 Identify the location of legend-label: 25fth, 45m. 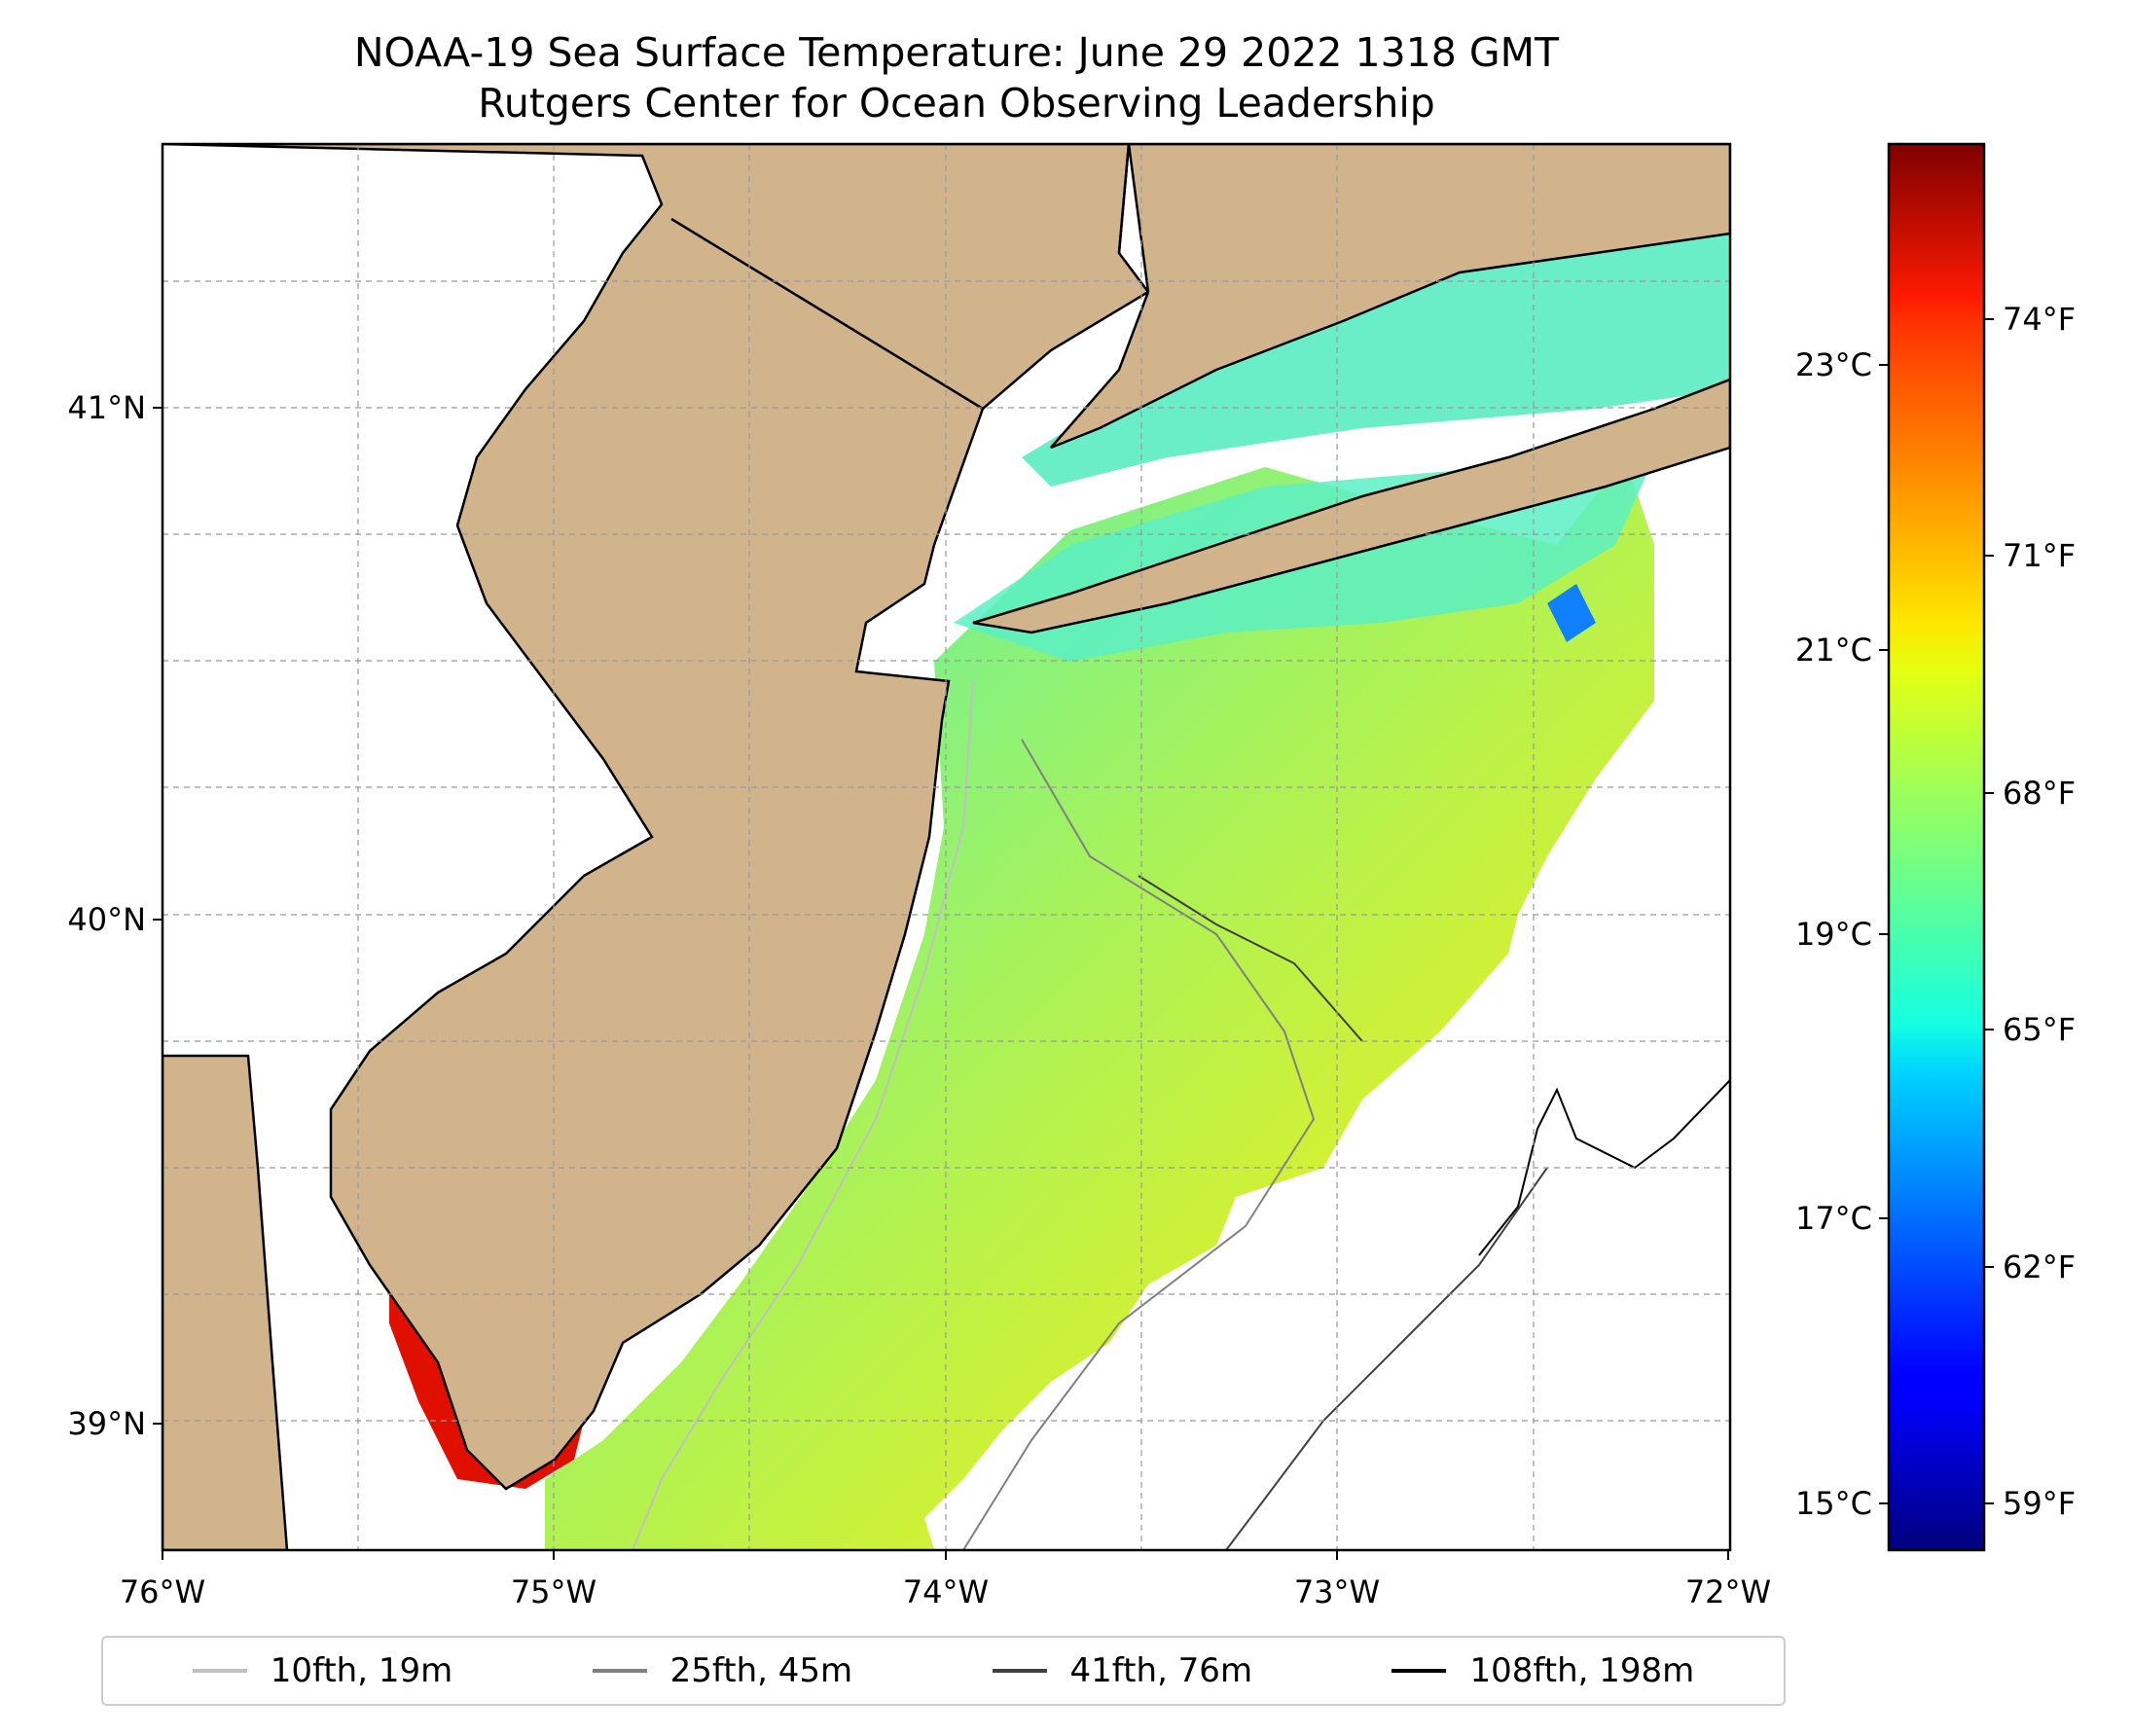
(761, 1671).